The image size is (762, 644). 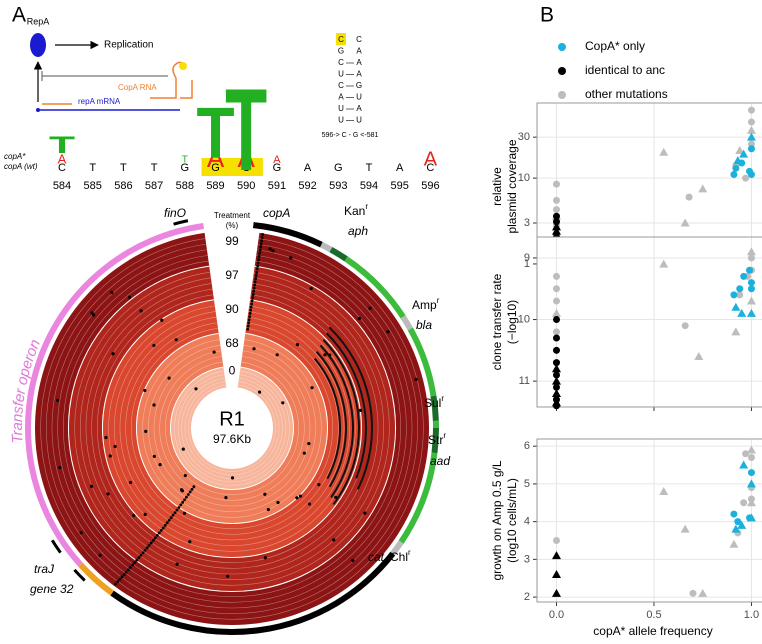 What do you see at coordinates (653, 615) in the screenshot?
I see `x-tick-label: 0.5` at bounding box center [653, 615].